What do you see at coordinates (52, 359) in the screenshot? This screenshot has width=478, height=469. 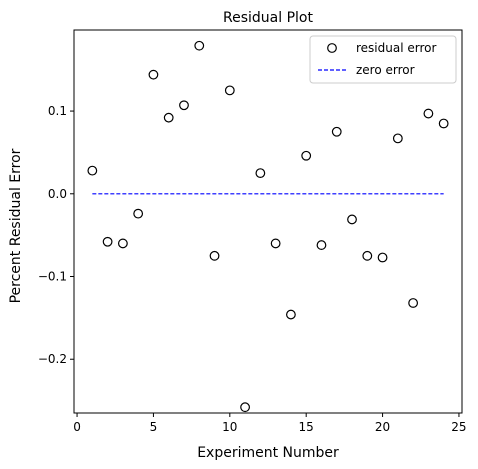 I see `y-tick-label: −0.2` at bounding box center [52, 359].